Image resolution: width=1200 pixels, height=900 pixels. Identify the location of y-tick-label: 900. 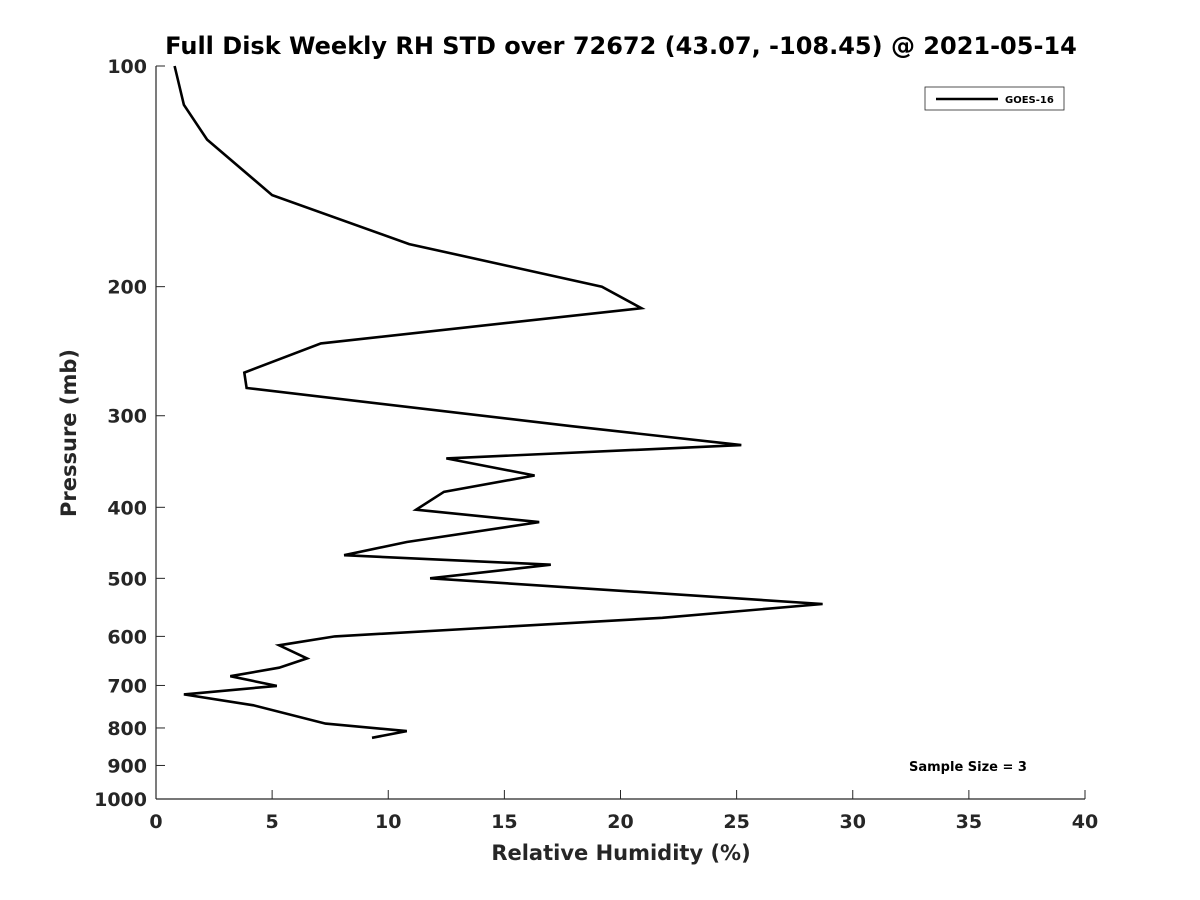
(127, 766).